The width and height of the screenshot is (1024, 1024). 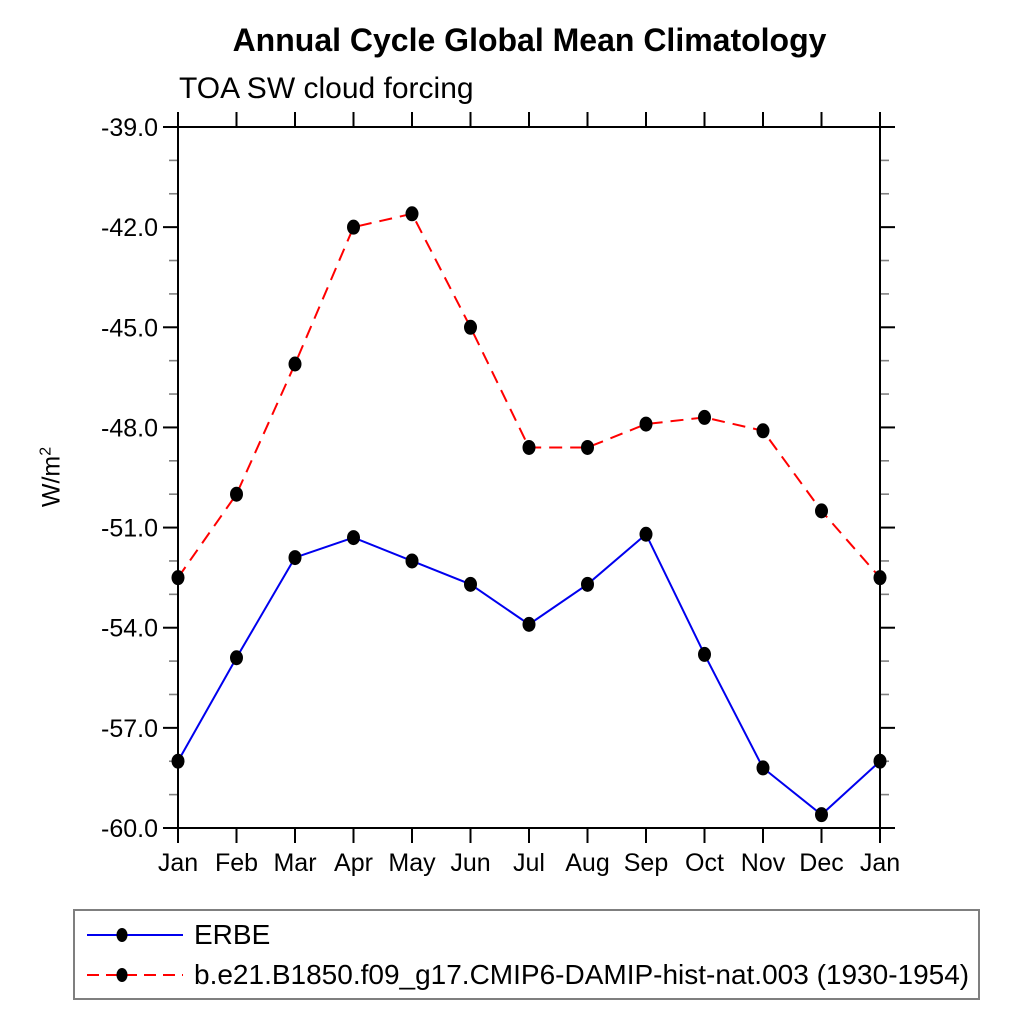 What do you see at coordinates (236, 863) in the screenshot?
I see `x-tick-label: Feb` at bounding box center [236, 863].